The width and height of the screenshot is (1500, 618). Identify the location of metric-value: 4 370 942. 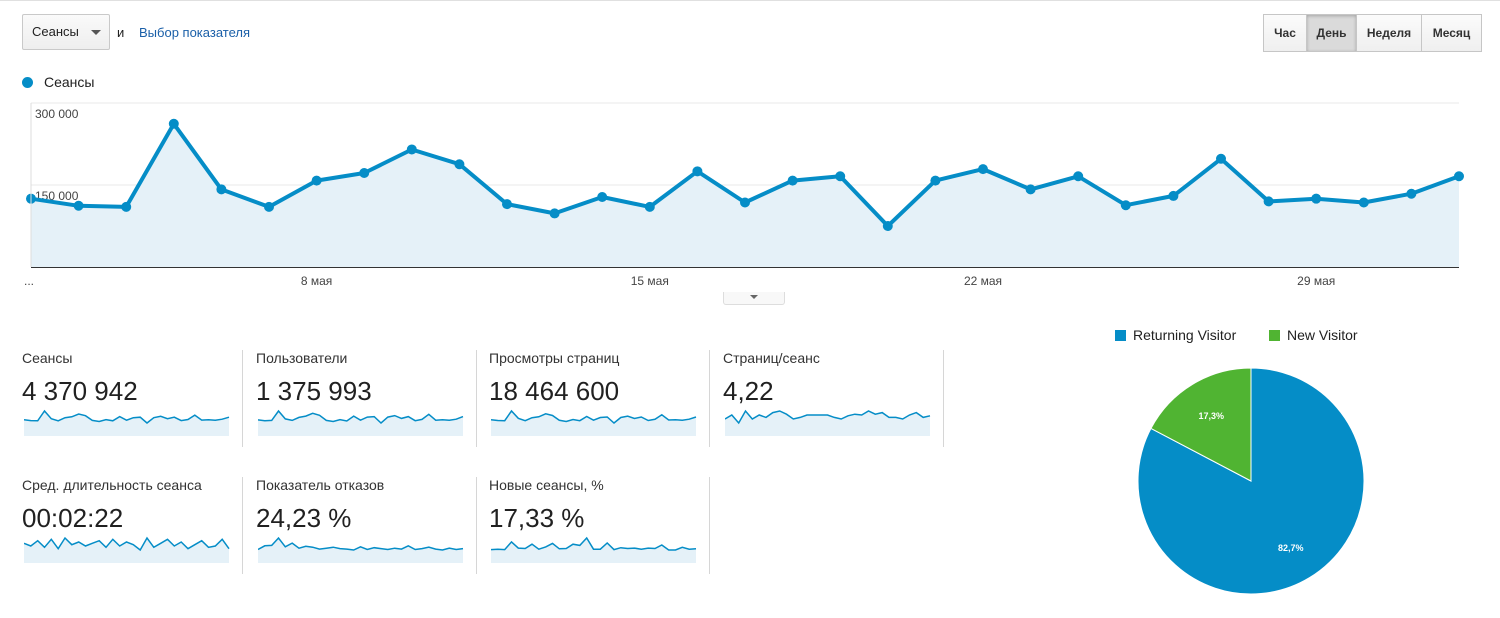
(80, 391).